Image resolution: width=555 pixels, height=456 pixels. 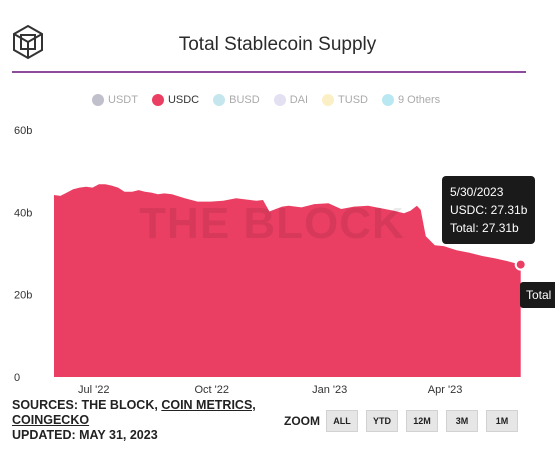 I want to click on legend-label: 9 Others, so click(x=419, y=100).